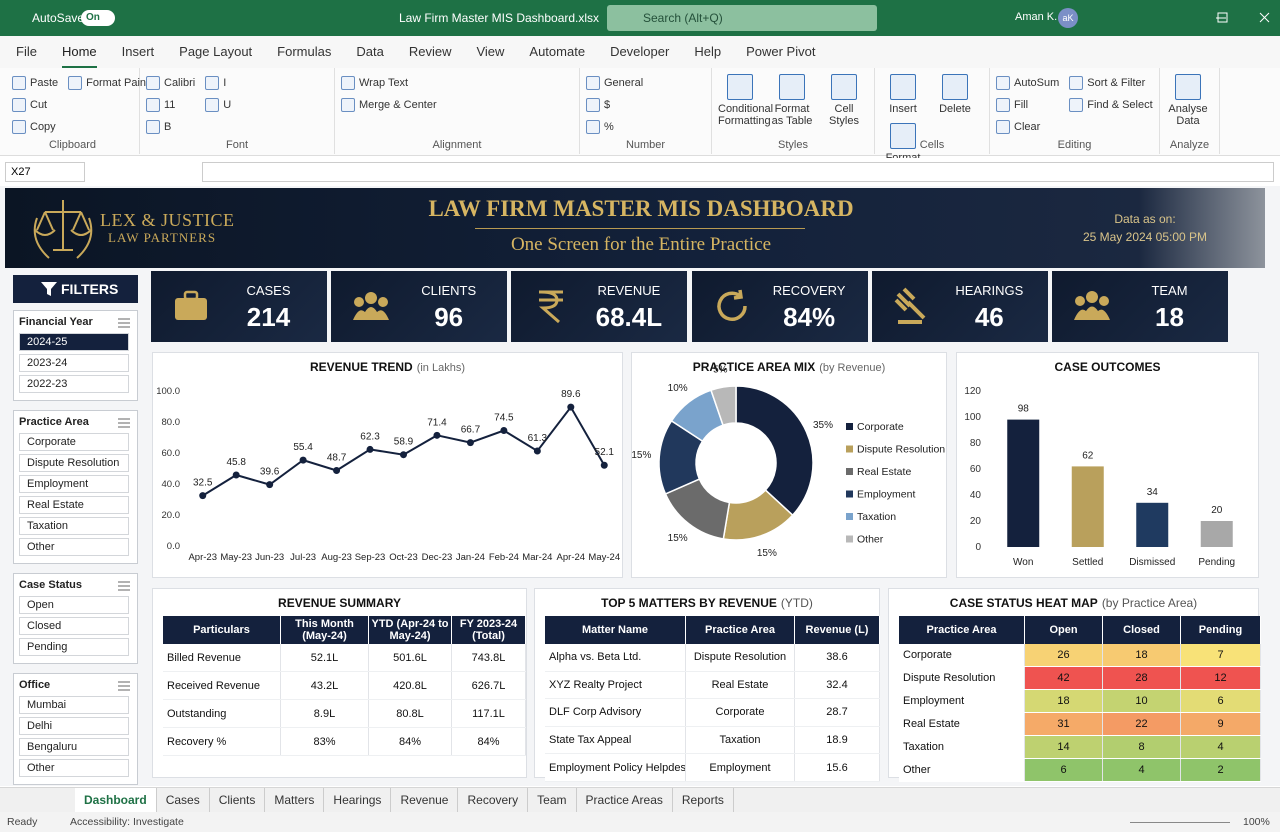 Image resolution: width=1280 pixels, height=832 pixels. What do you see at coordinates (903, 109) in the screenshot?
I see `button-label: Insert` at bounding box center [903, 109].